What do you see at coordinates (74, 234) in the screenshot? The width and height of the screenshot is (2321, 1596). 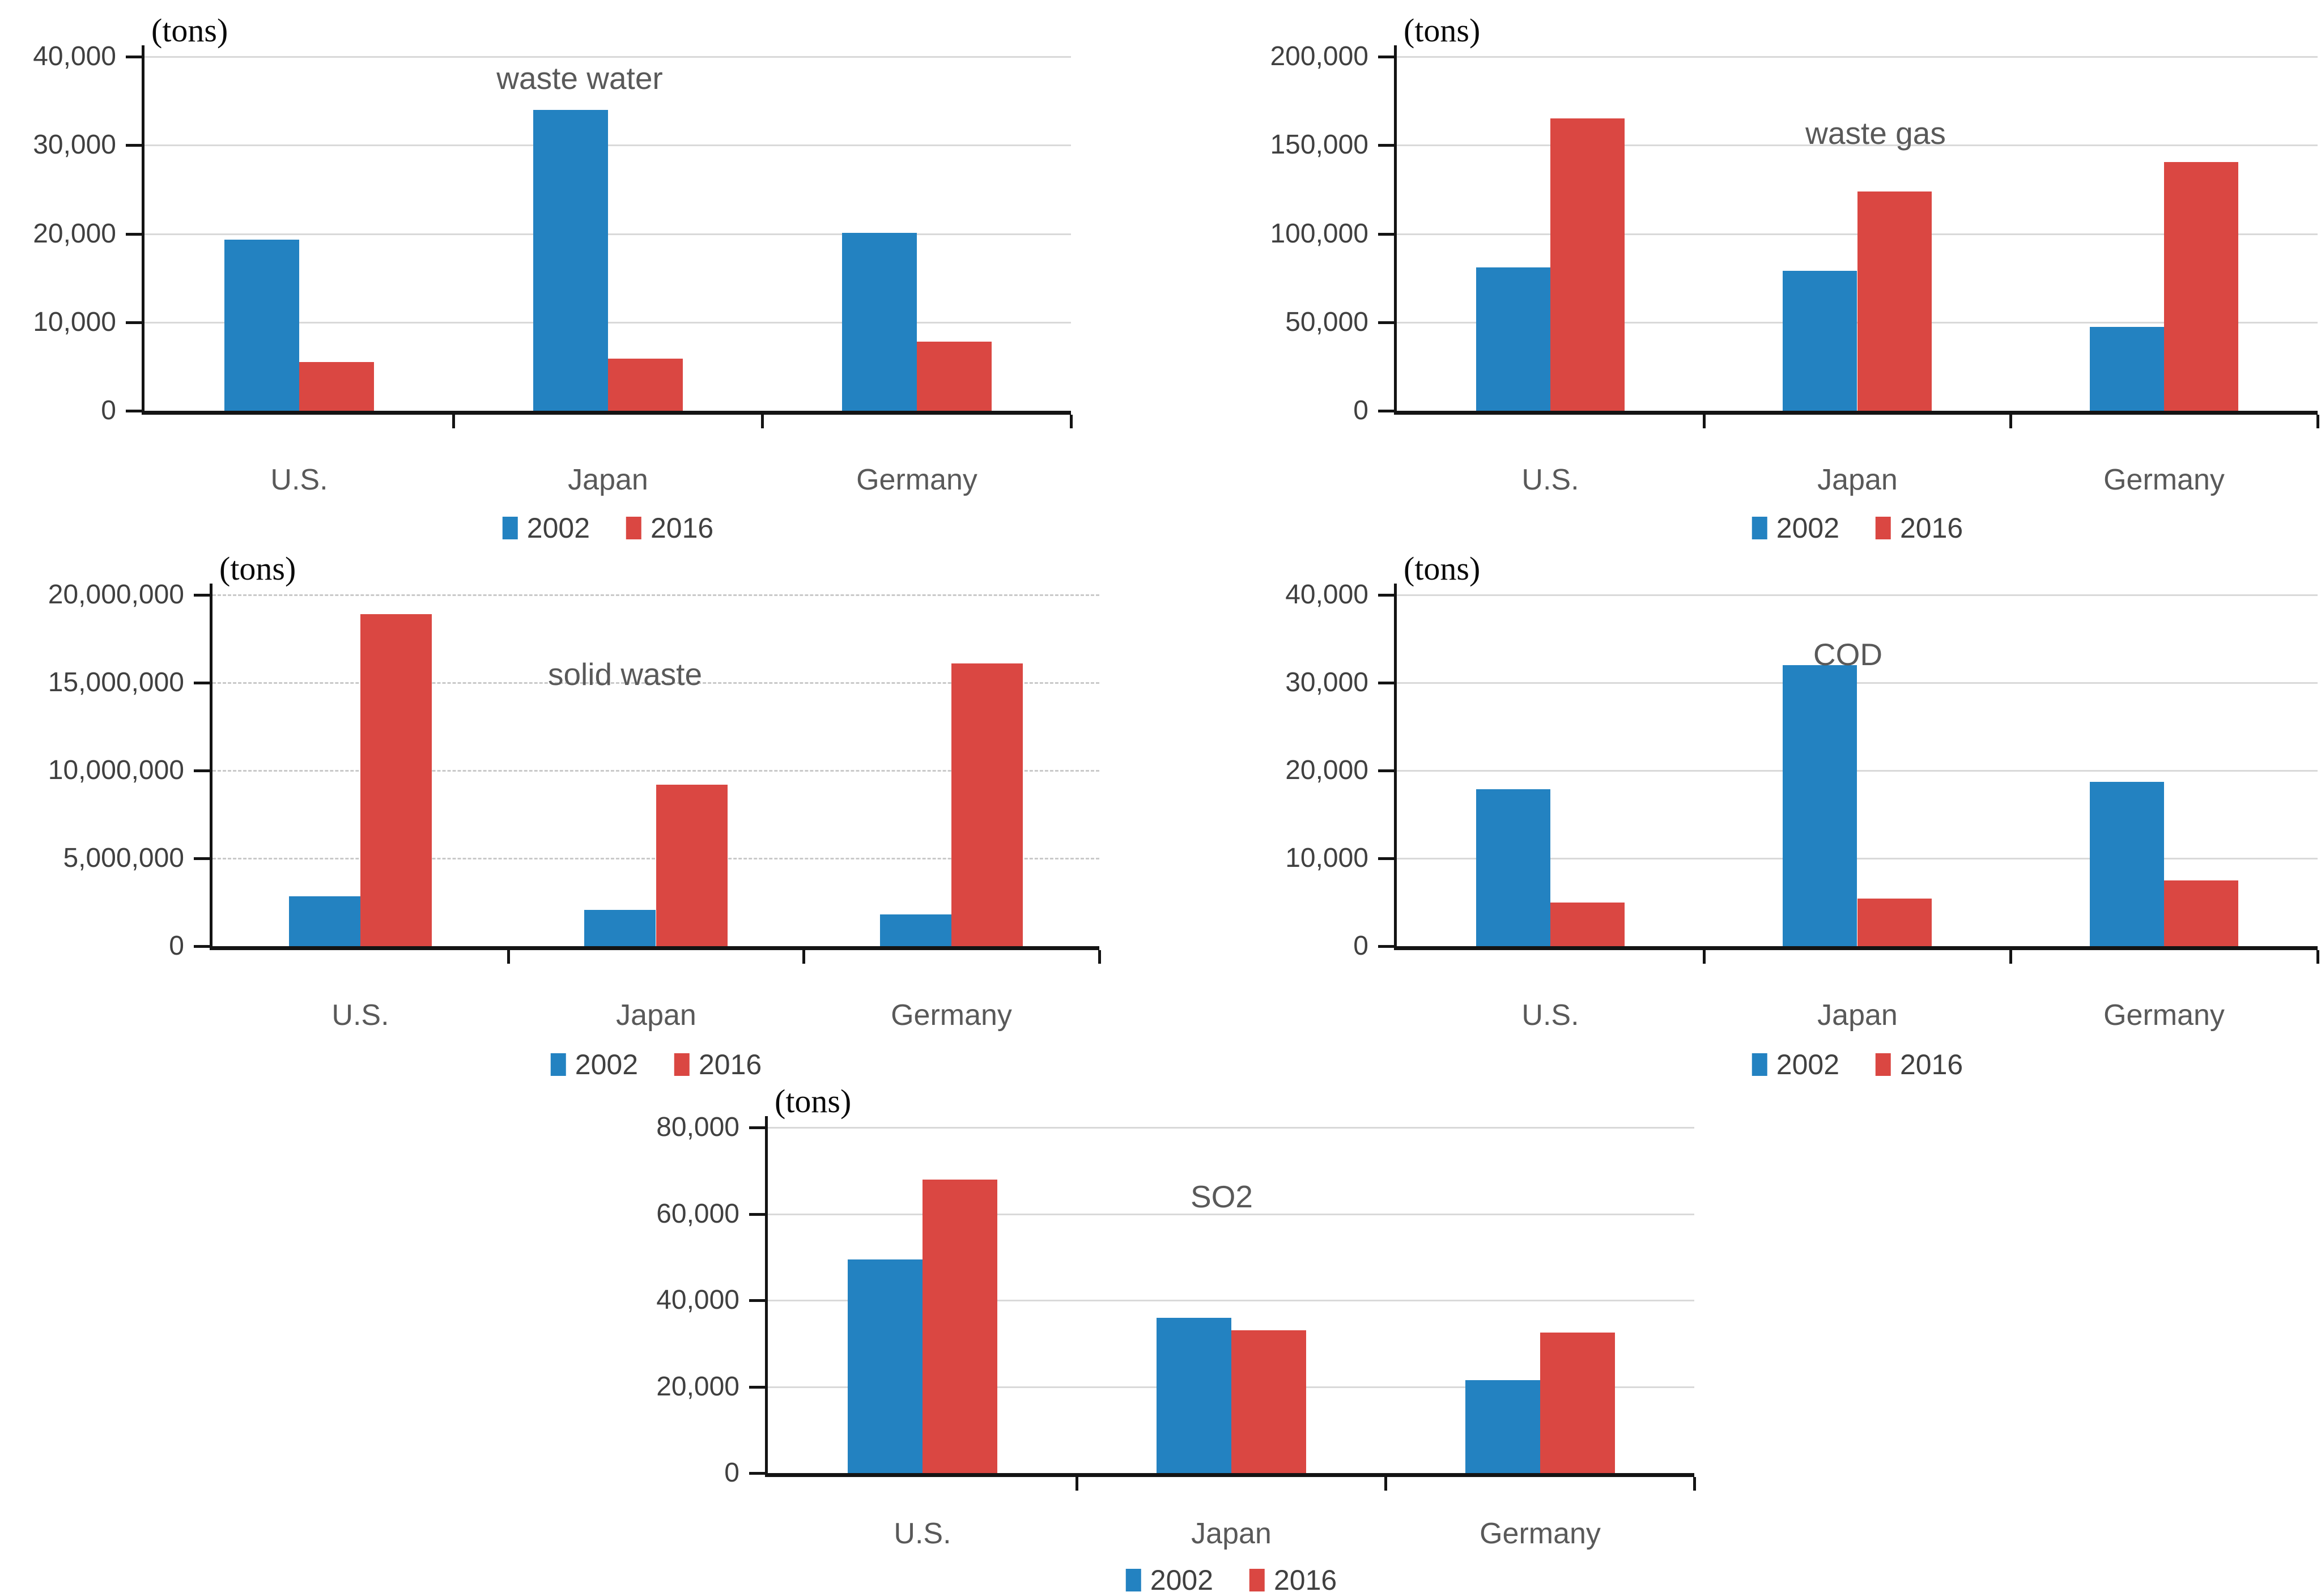 I see `y-tick-label: 20,000` at bounding box center [74, 234].